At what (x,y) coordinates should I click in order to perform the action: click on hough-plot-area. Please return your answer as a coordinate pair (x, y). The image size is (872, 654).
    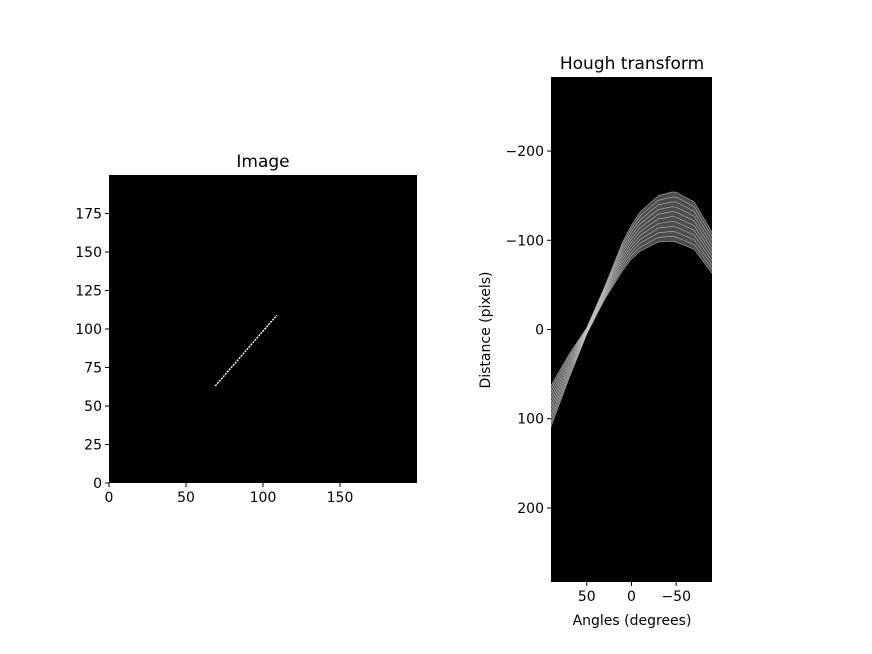
    Looking at the image, I should click on (631, 329).